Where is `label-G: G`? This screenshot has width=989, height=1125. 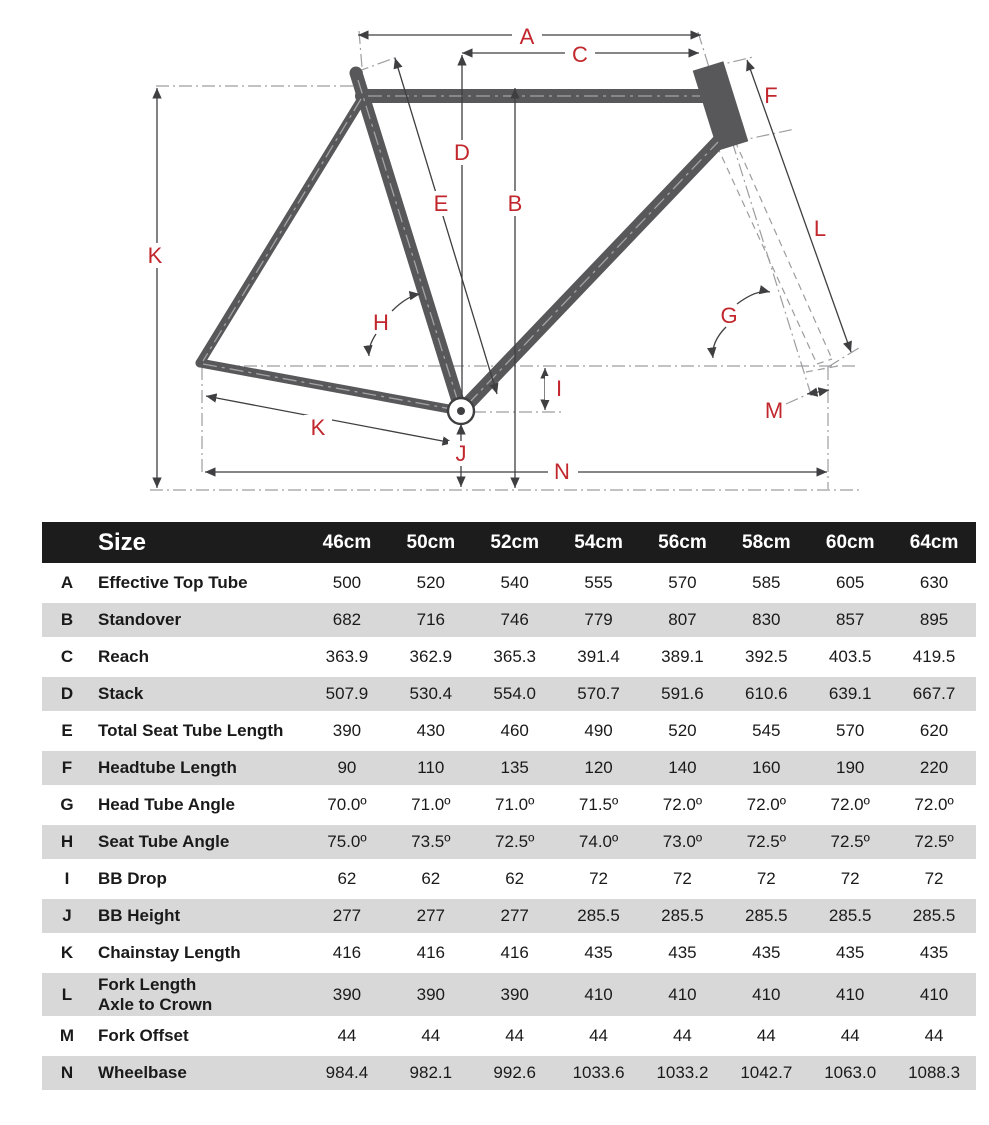 label-G: G is located at coordinates (728, 315).